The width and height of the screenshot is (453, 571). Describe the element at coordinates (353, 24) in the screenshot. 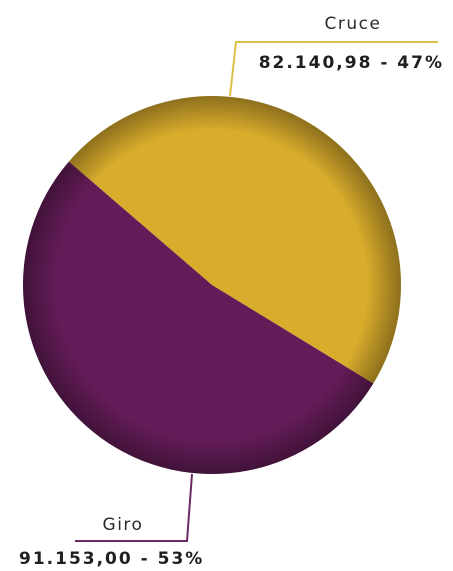

I see `slice-label-cruce: Cruce` at that location.